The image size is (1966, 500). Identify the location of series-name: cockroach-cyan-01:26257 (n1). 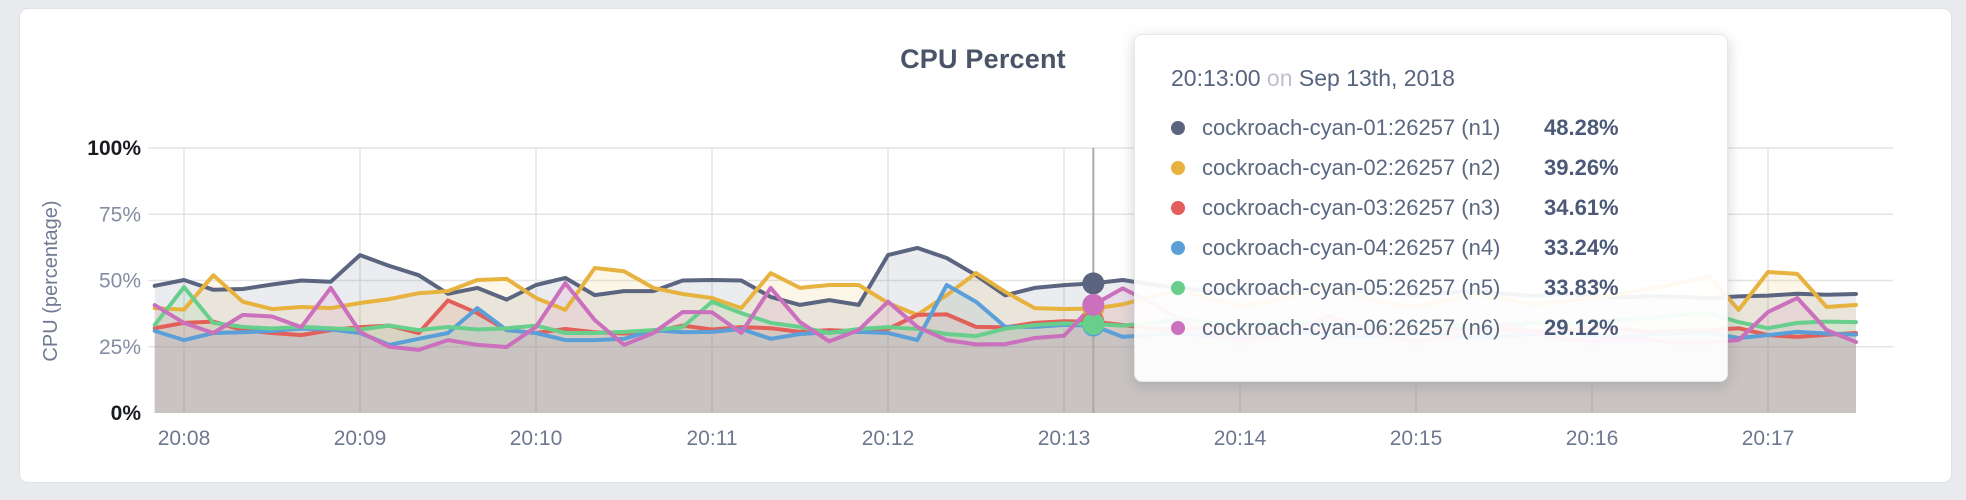
(1351, 127).